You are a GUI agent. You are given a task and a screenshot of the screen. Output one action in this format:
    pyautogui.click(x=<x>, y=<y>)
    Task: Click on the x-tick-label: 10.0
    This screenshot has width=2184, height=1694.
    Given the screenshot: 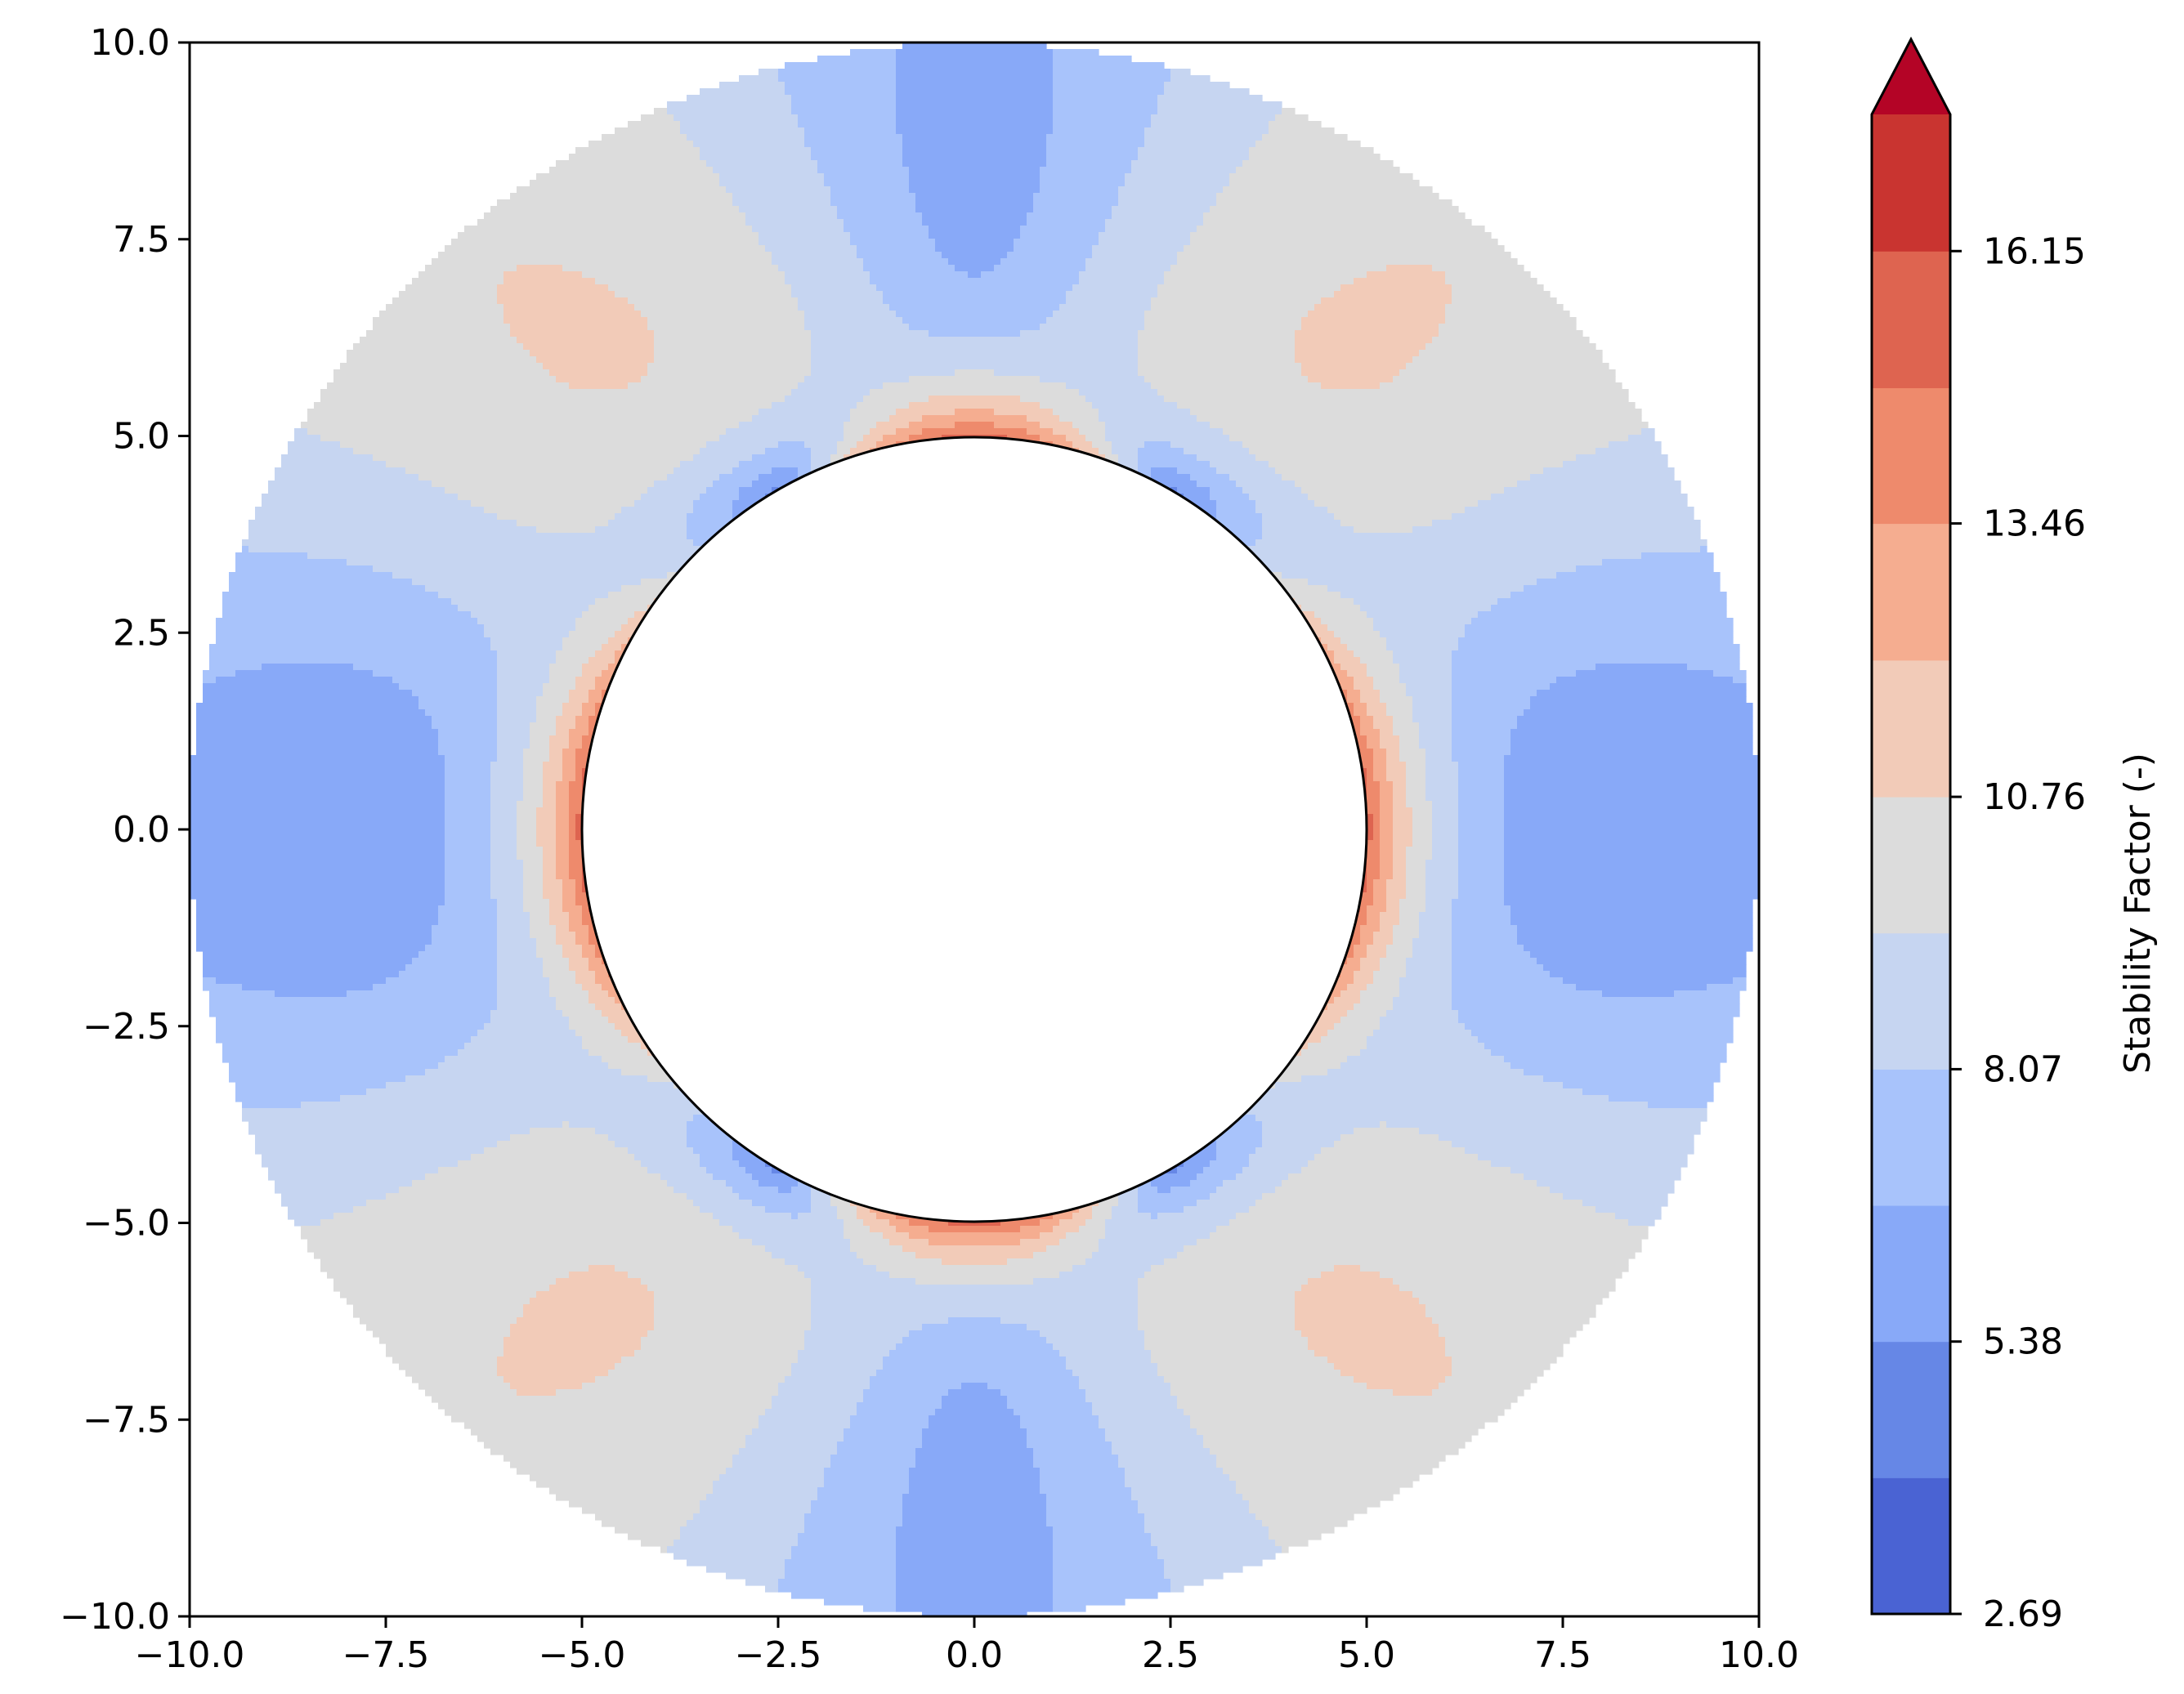 What is the action you would take?
    pyautogui.click(x=1759, y=1655)
    